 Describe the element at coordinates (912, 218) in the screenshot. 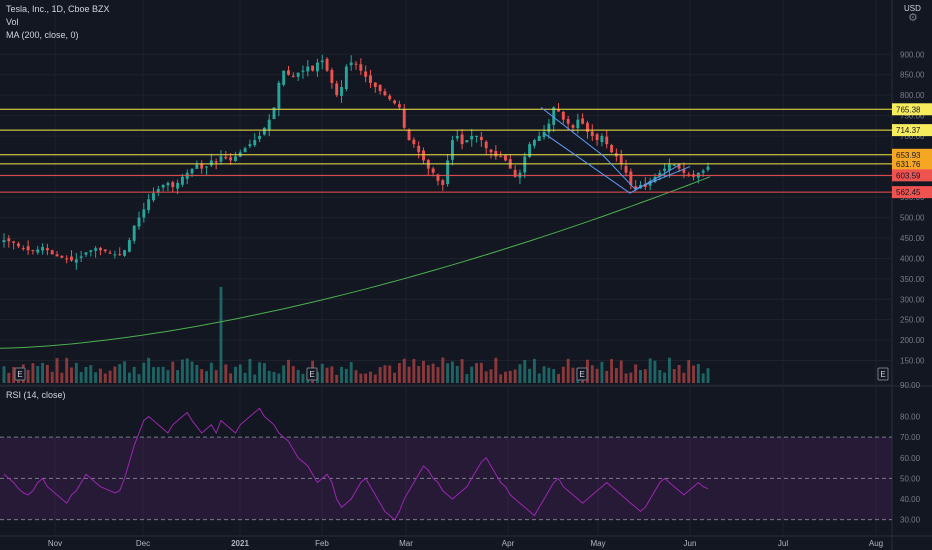

I see `price-tick-label: 500.00` at that location.